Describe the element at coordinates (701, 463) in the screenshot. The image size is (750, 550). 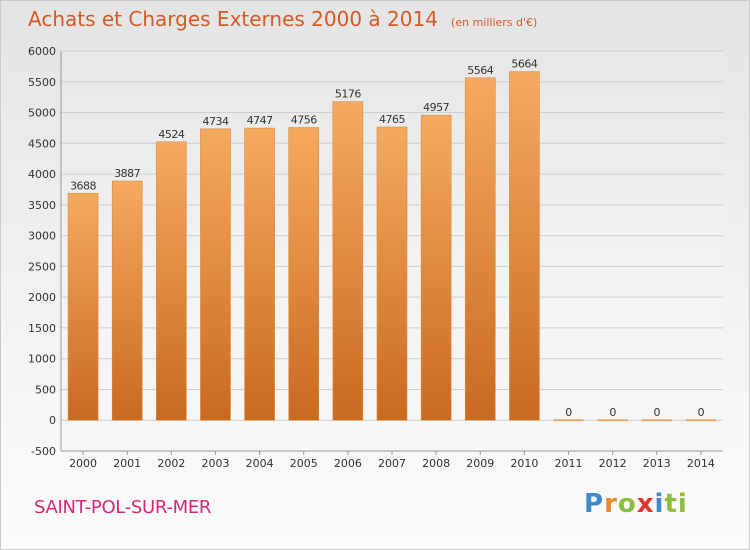
I see `x-tick-label: 2014` at that location.